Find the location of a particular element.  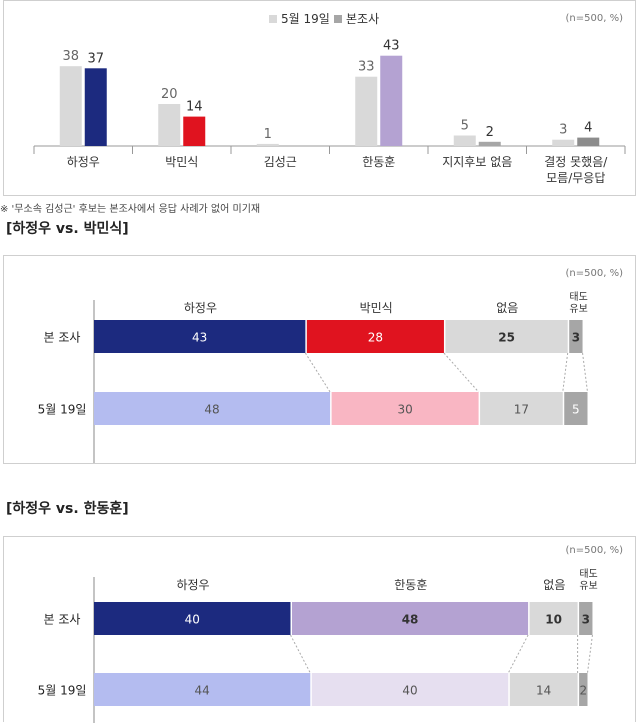

segment-value-label: 28 is located at coordinates (375, 338).